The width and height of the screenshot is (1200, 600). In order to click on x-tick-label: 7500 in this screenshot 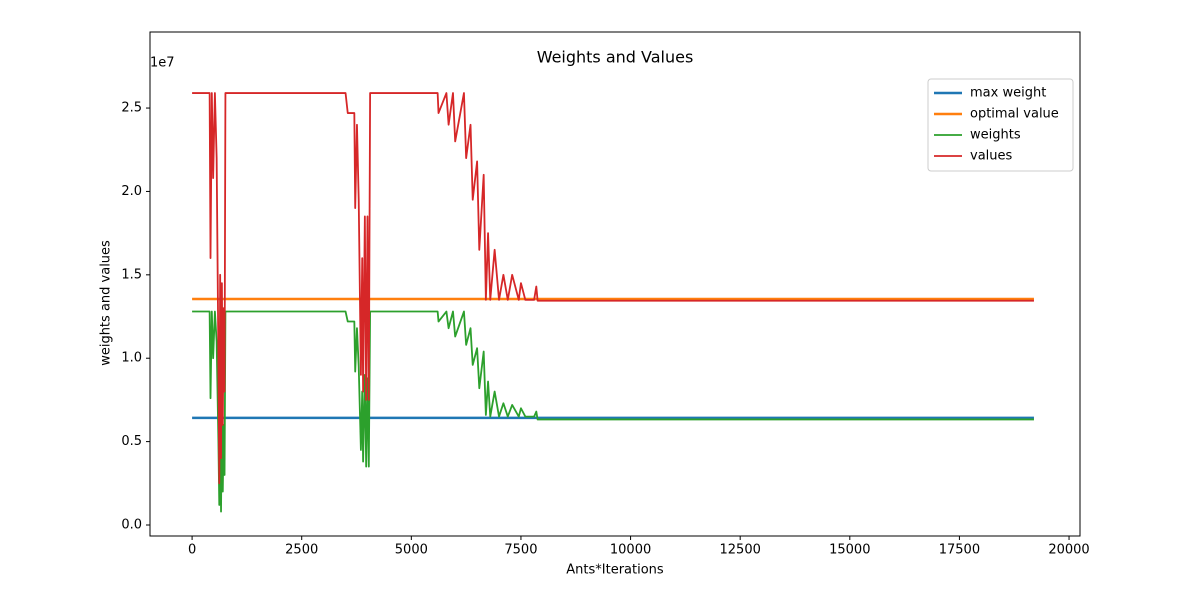, I will do `click(520, 550)`.